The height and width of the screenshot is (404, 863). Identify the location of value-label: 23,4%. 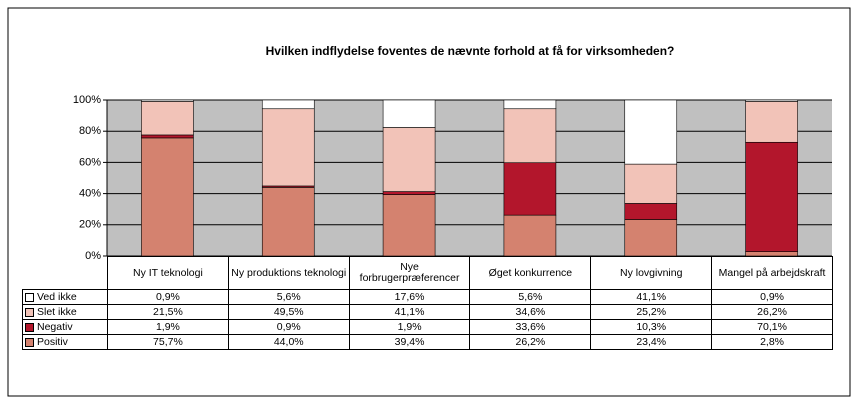
(651, 342).